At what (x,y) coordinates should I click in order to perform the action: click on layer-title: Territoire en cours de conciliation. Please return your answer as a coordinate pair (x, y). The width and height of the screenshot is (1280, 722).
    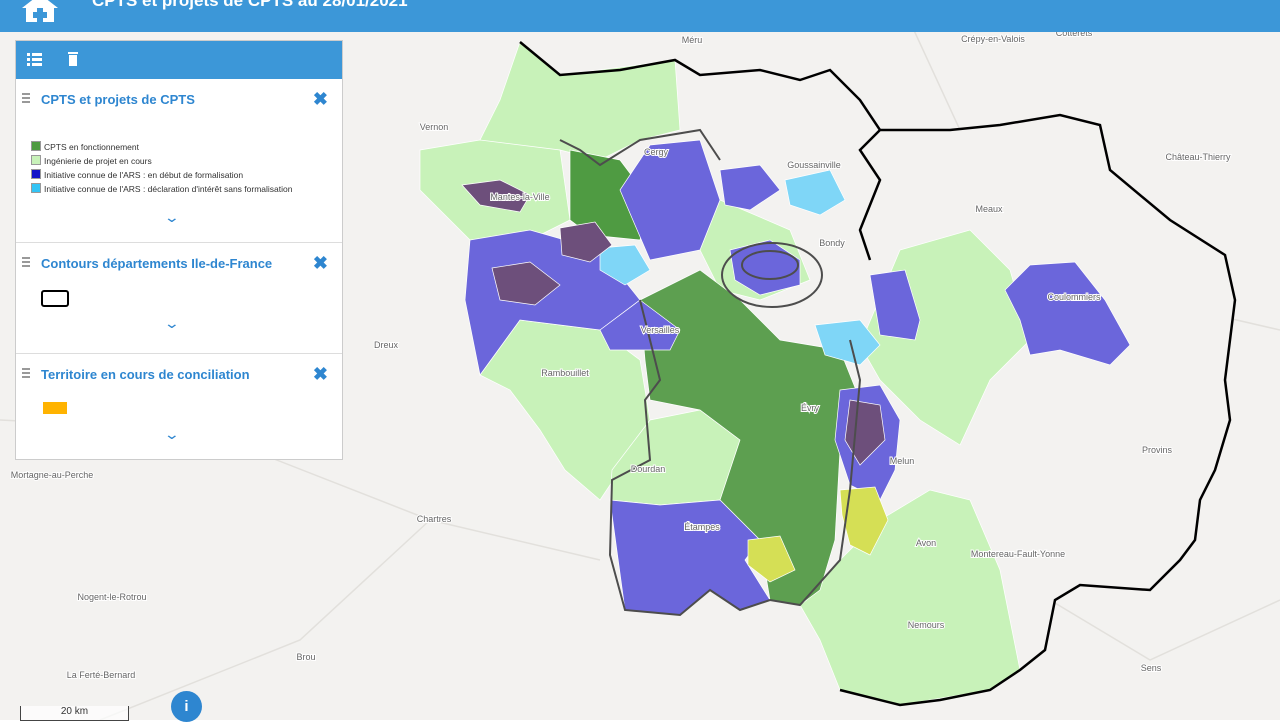
    Looking at the image, I should click on (145, 374).